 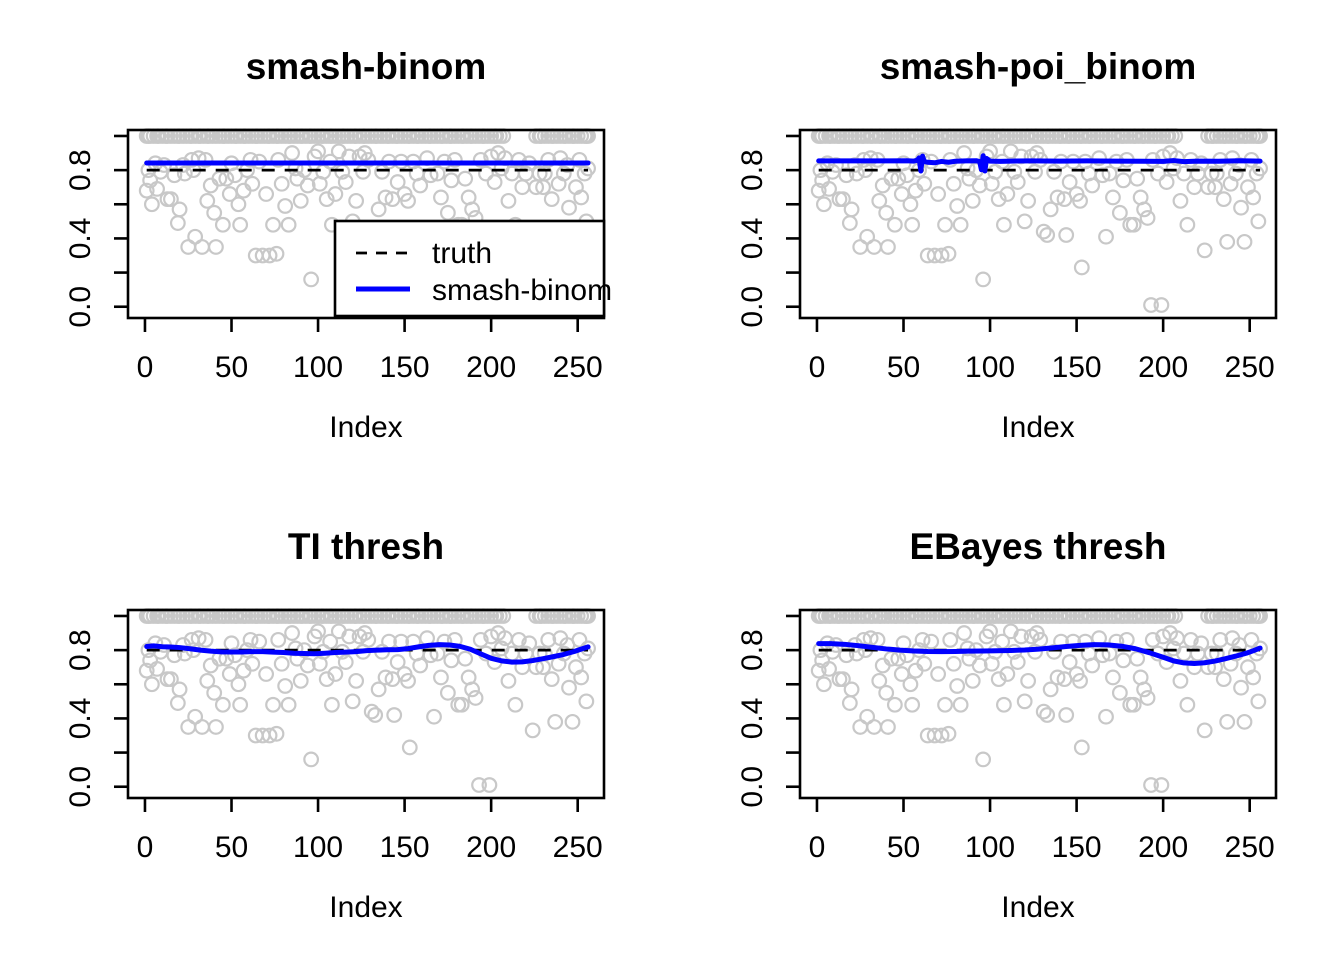 What do you see at coordinates (522, 290) in the screenshot?
I see `legend-label-smash-binom: smash-binom` at bounding box center [522, 290].